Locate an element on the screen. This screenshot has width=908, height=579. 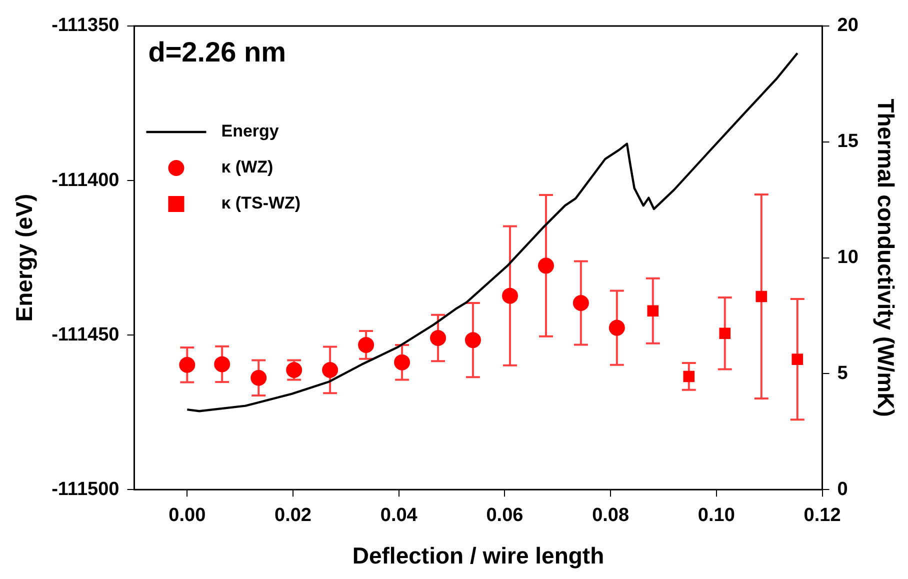
x-tick-label: 0.12 is located at coordinates (822, 515).